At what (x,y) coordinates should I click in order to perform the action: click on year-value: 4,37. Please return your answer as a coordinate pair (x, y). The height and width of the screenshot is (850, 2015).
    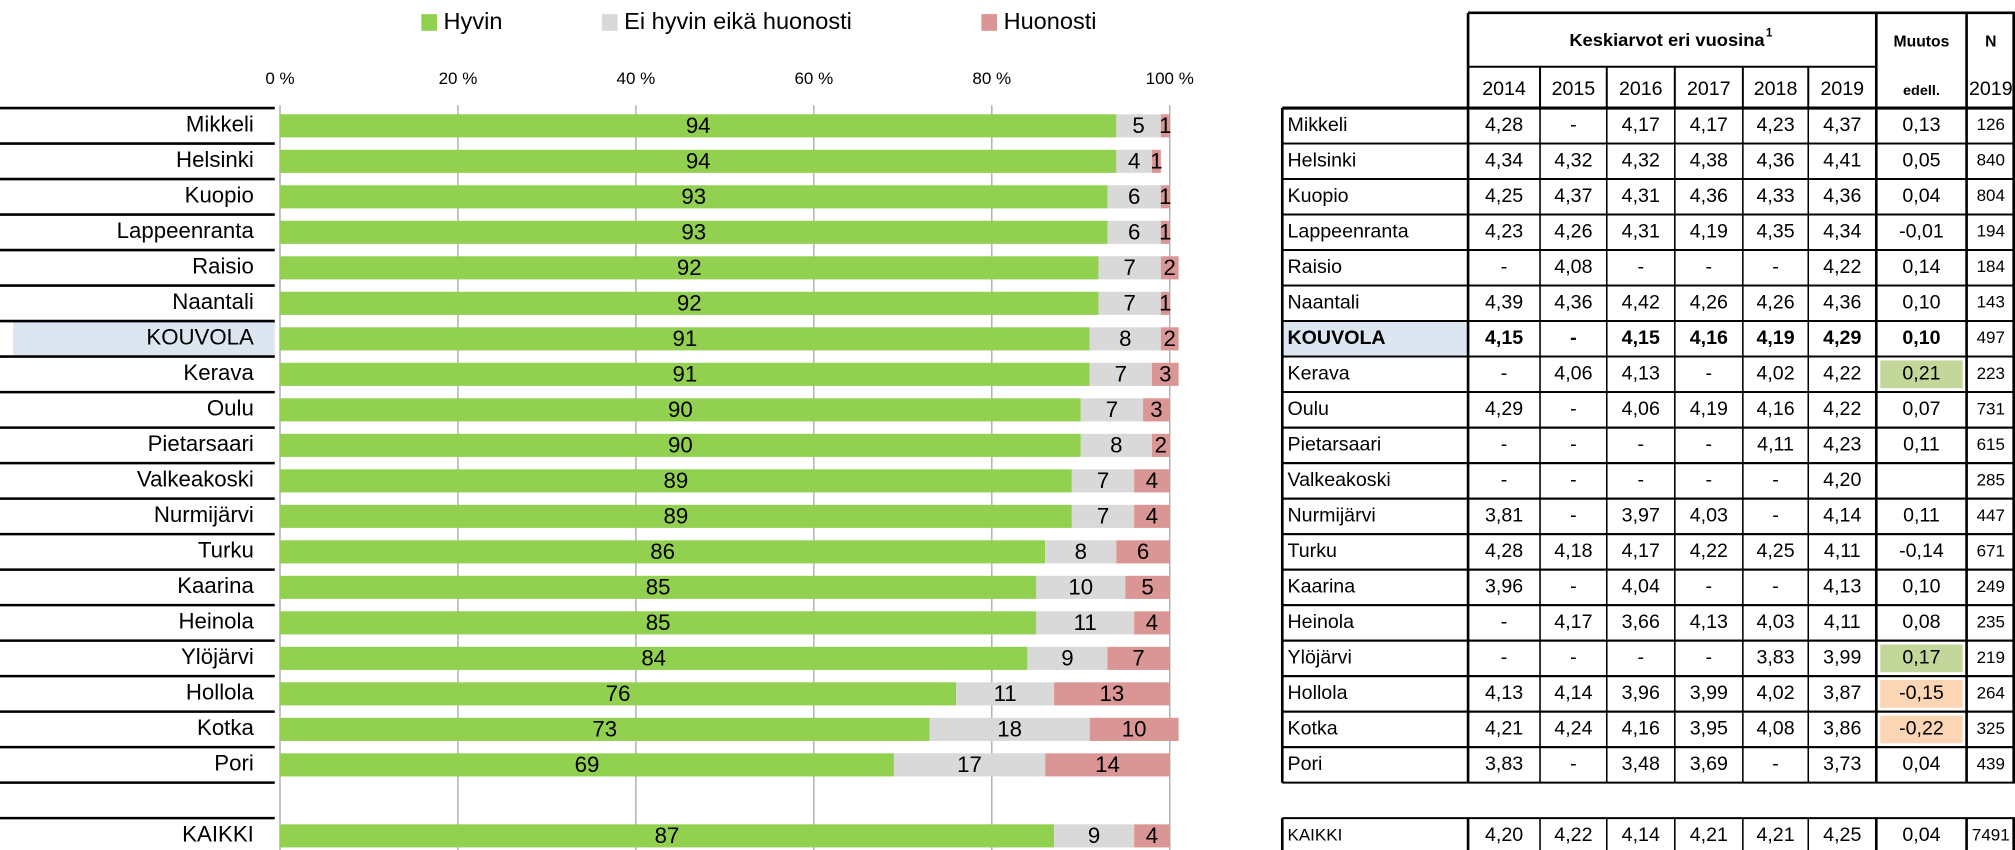
    Looking at the image, I should click on (1842, 125).